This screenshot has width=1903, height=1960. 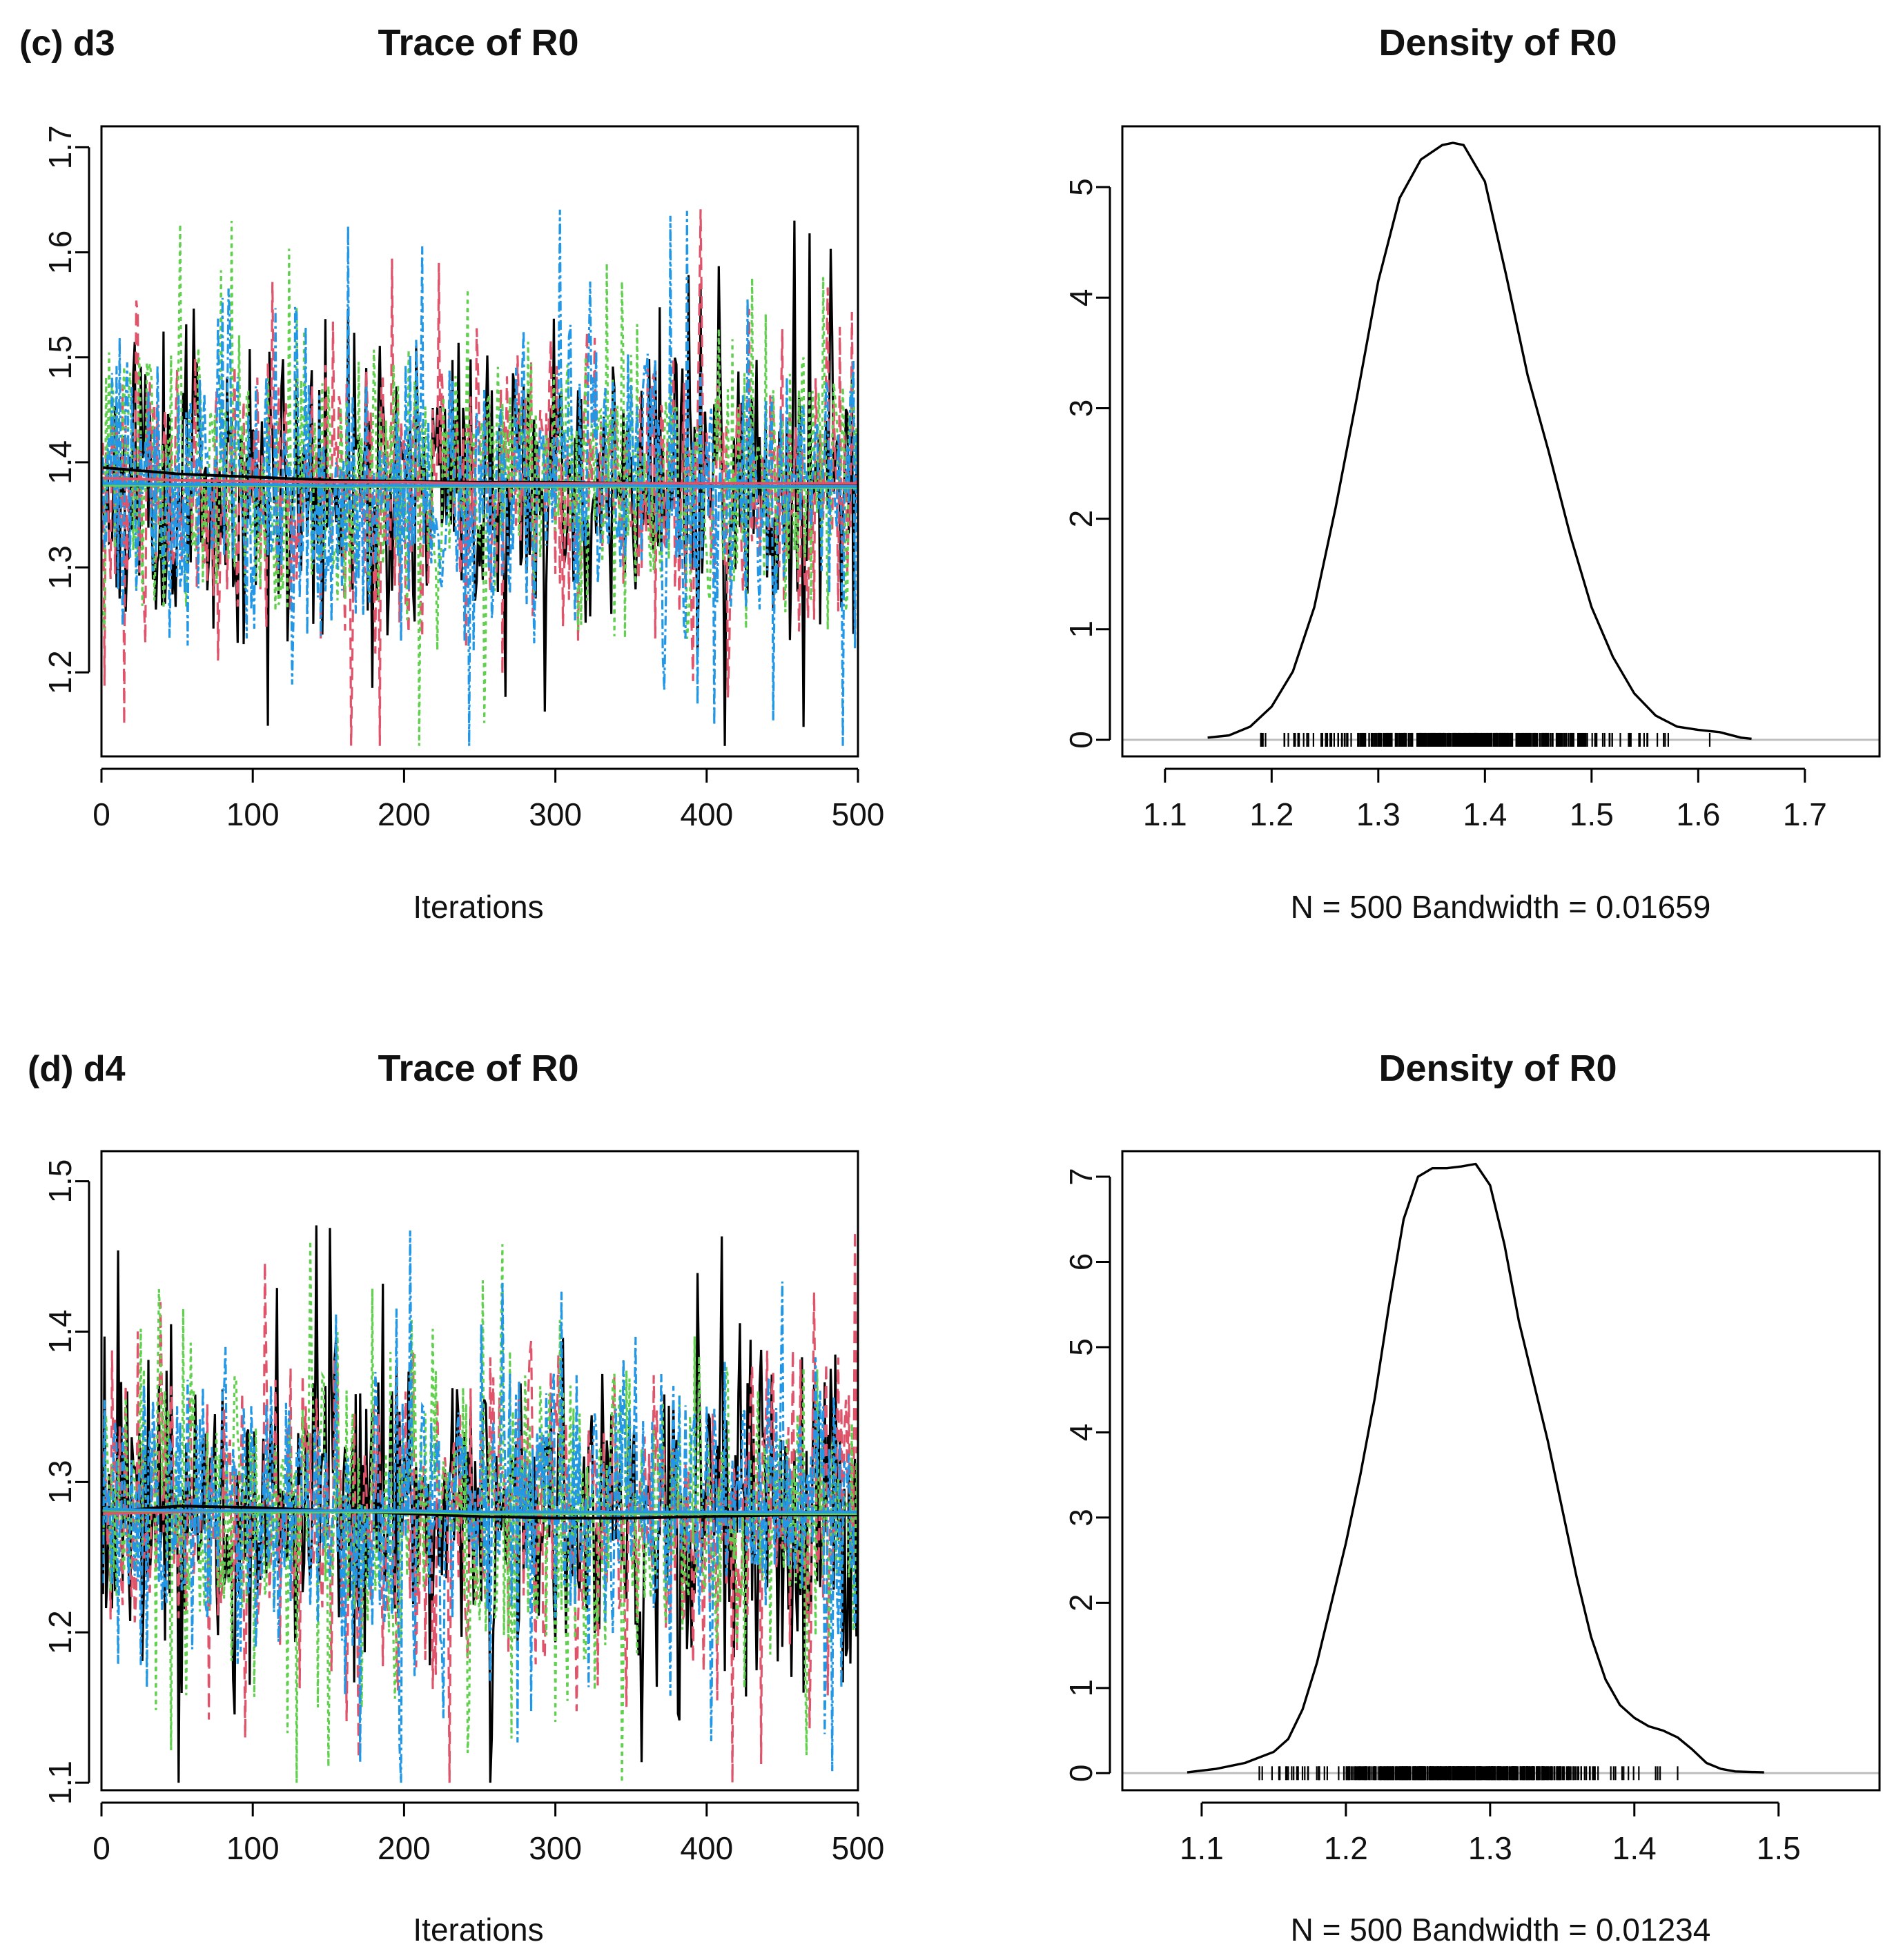 I want to click on x-axis-label: N = 500 Bandwidth = 0.01234, so click(x=1501, y=1930).